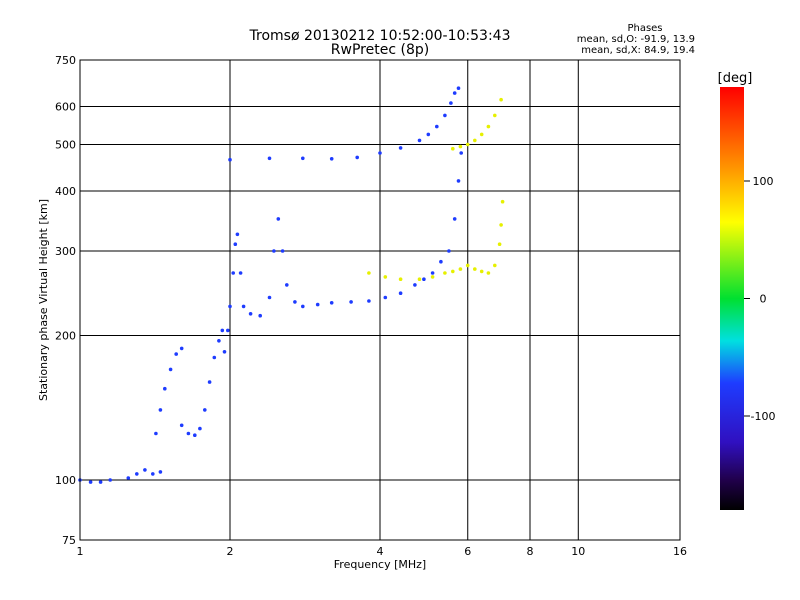  What do you see at coordinates (65, 60) in the screenshot?
I see `y-tick-label: 750` at bounding box center [65, 60].